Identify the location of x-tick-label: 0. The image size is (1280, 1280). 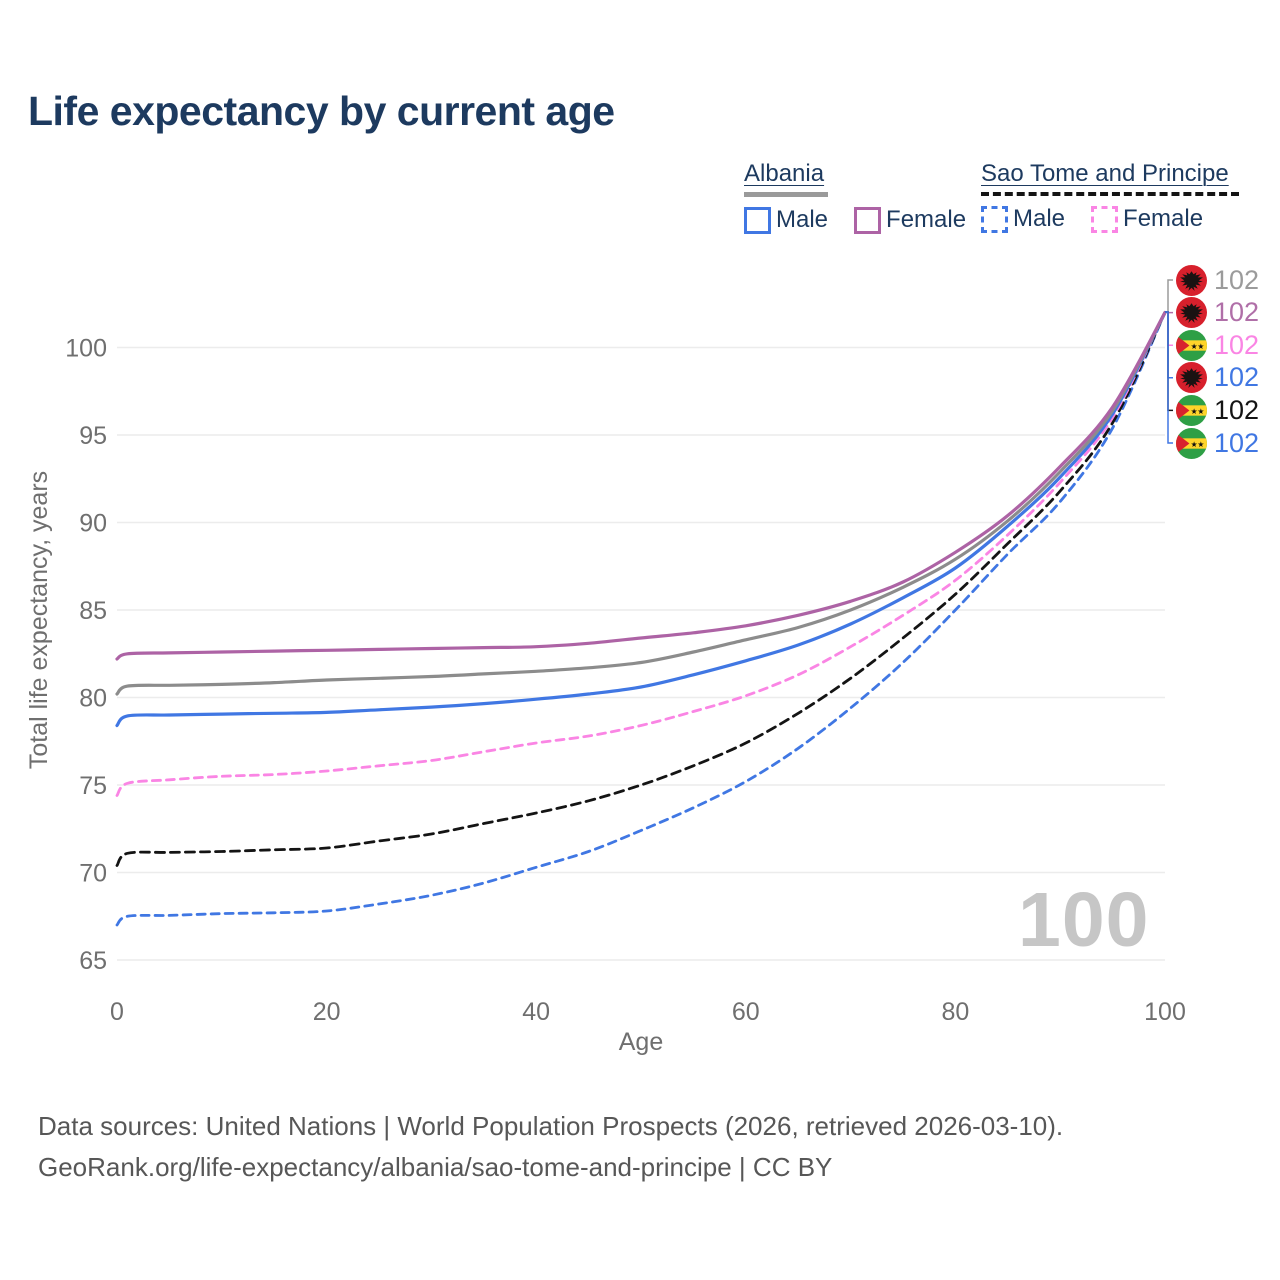
(117, 1012).